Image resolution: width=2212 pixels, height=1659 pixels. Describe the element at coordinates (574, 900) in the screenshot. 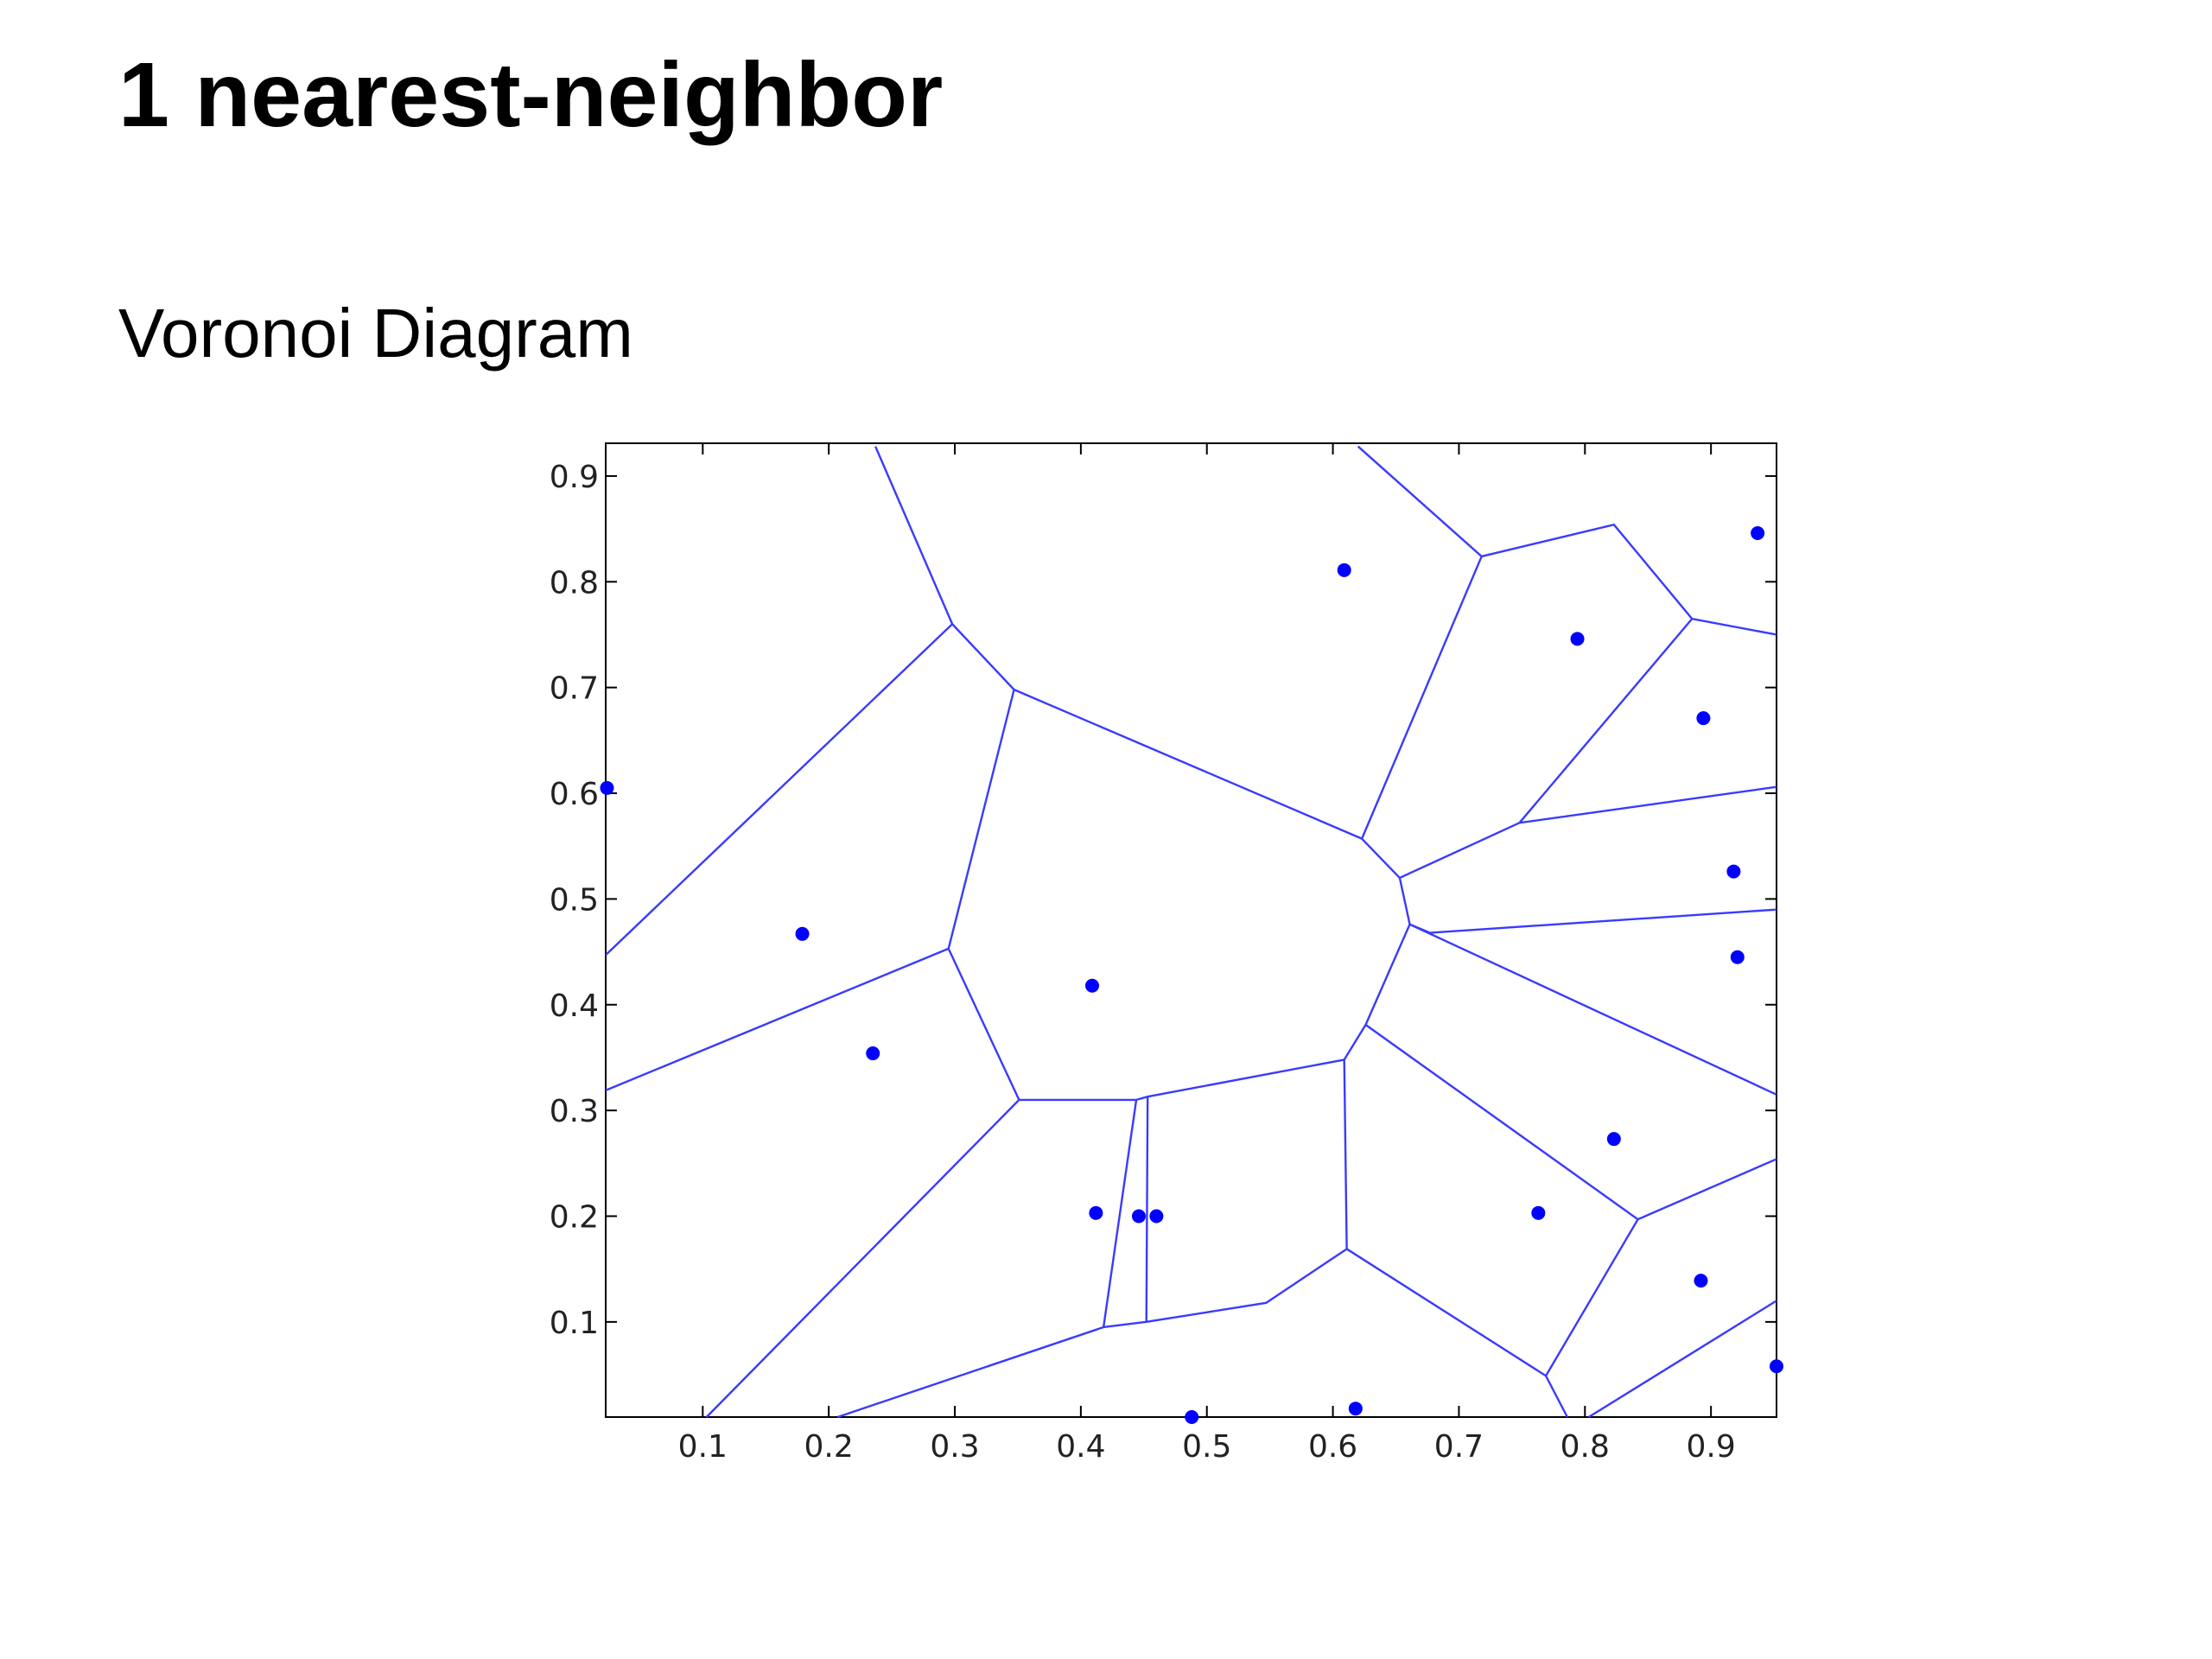

I see `y-tick-label: 0.5` at that location.